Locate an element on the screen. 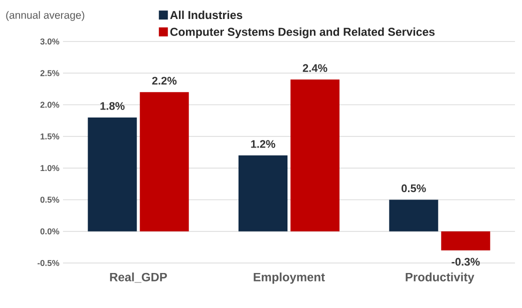 This screenshot has width=522, height=308. data-label: 1.2% is located at coordinates (263, 144).